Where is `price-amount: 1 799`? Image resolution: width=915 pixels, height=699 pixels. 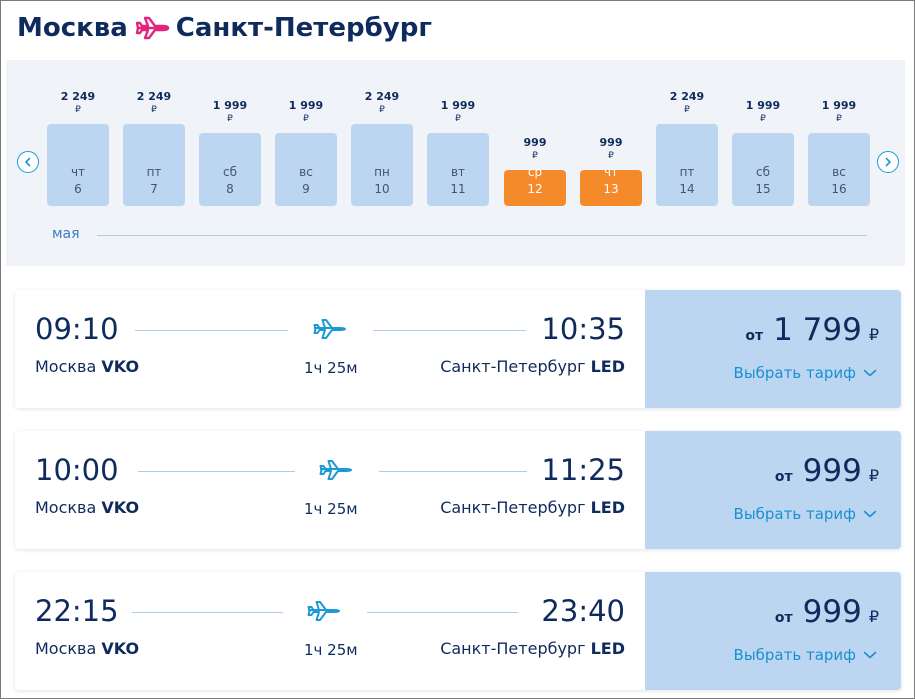 price-amount: 1 799 is located at coordinates (817, 330).